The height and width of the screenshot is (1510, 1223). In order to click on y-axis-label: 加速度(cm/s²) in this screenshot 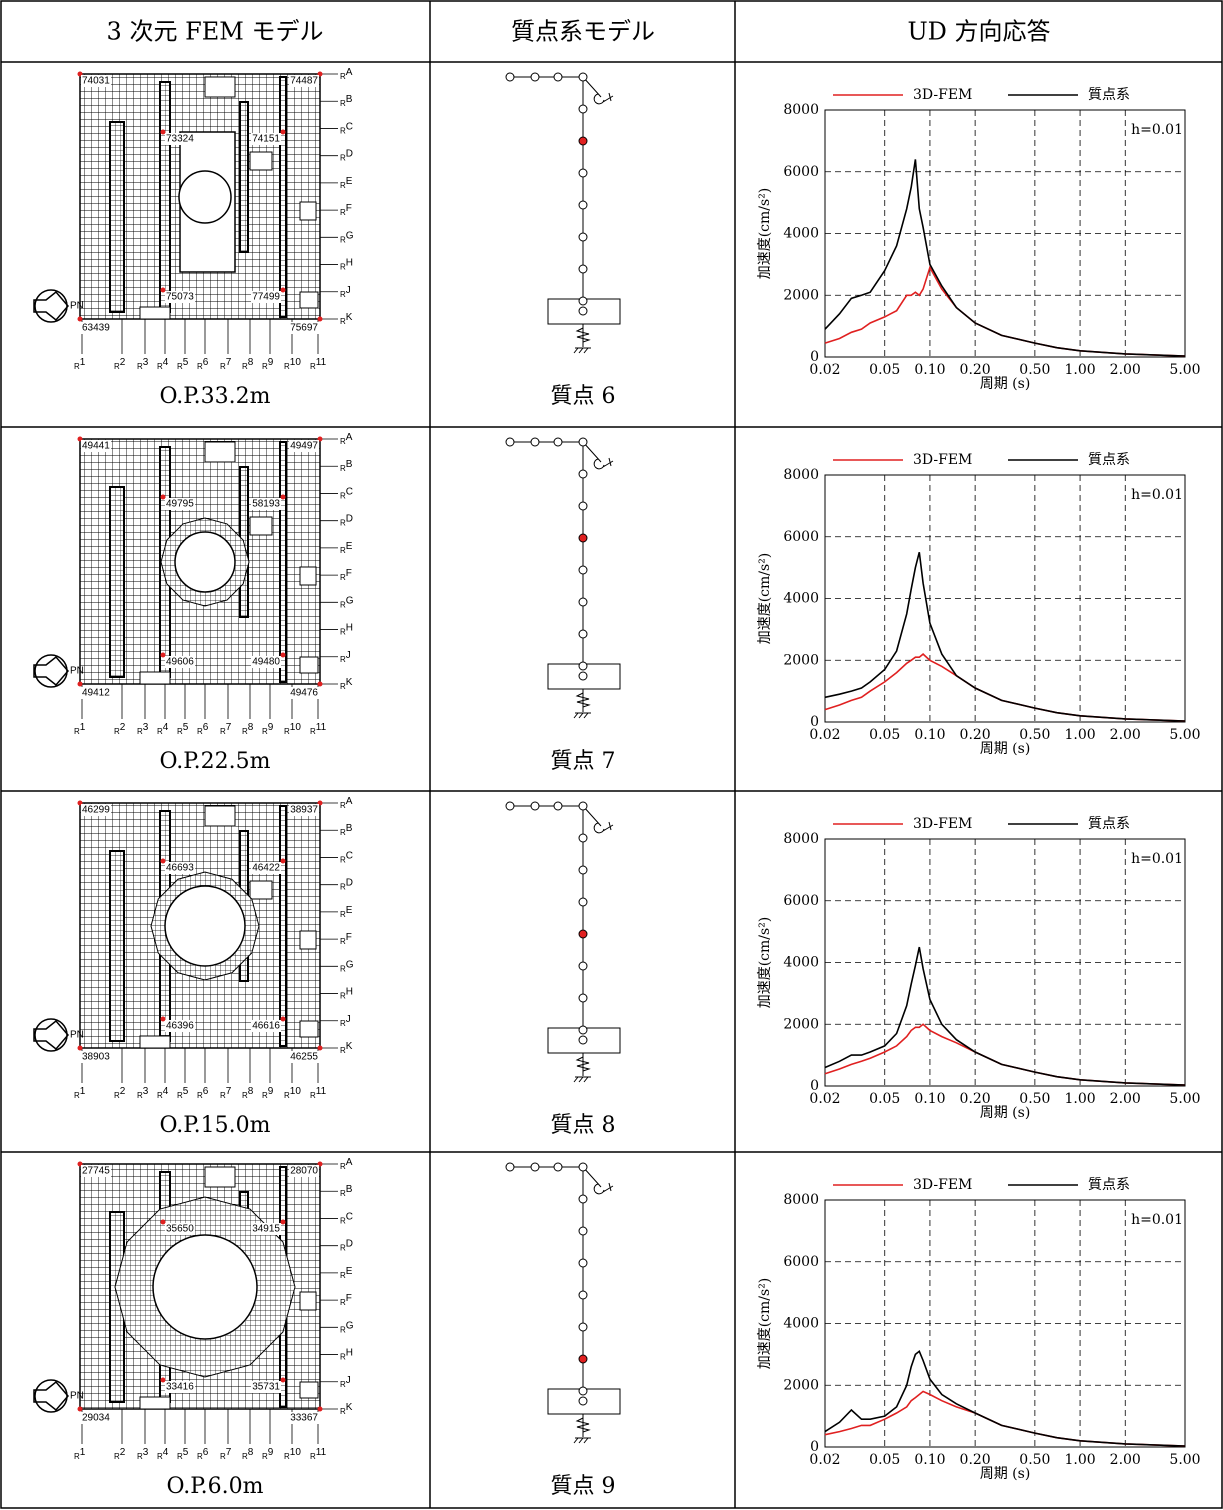, I will do `click(765, 234)`.